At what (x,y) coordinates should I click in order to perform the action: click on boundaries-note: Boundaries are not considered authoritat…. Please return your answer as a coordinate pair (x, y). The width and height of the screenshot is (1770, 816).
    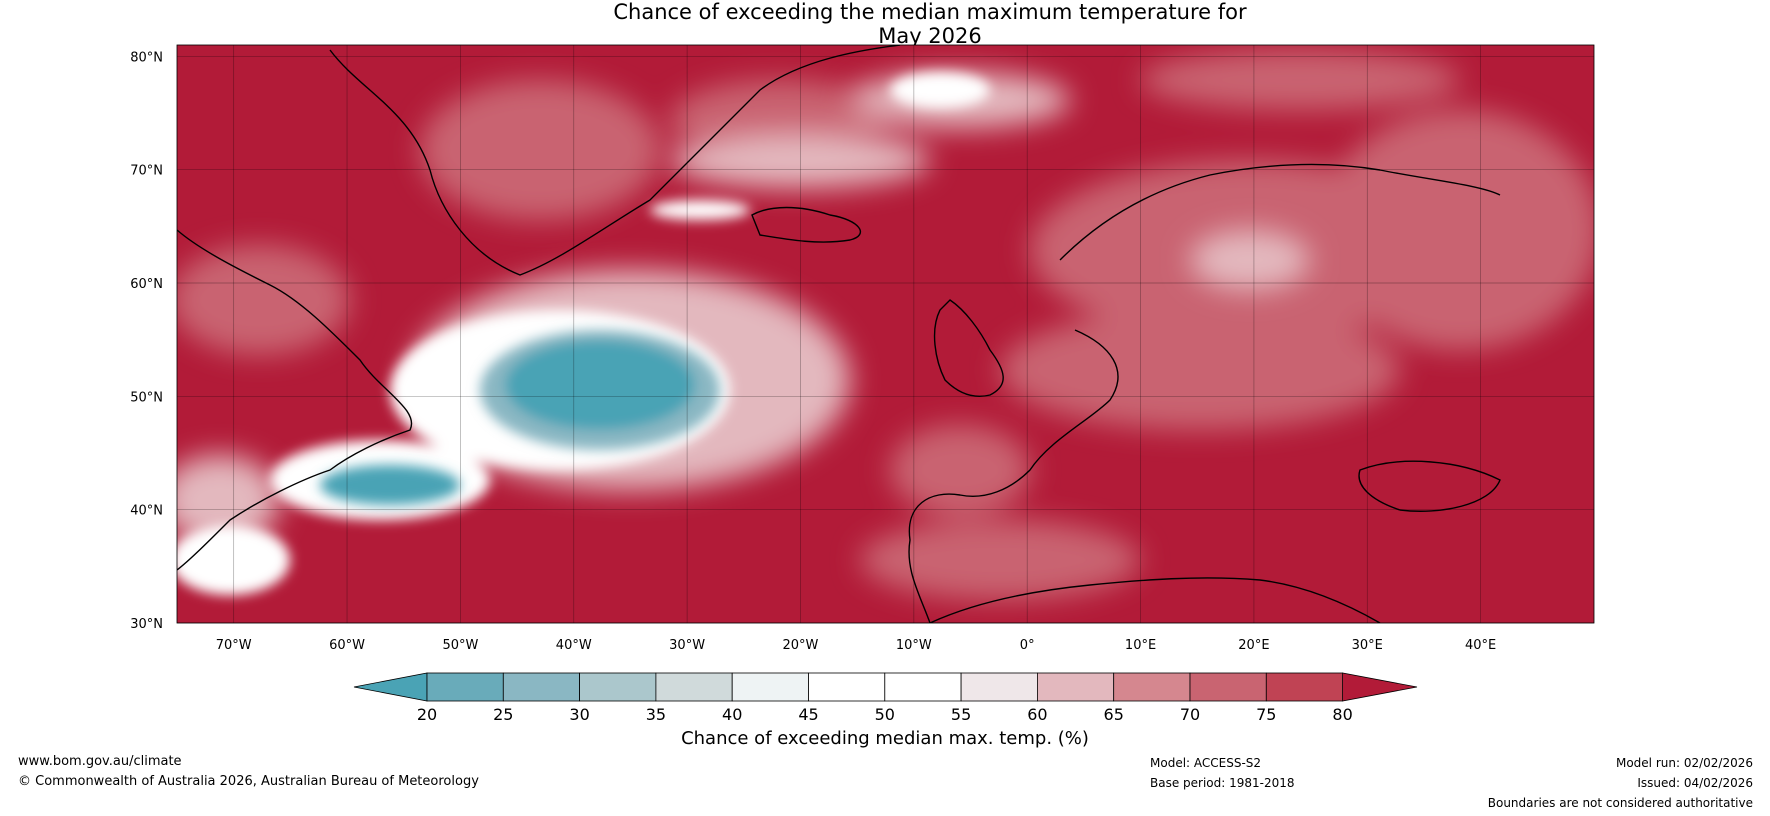
    Looking at the image, I should click on (1620, 803).